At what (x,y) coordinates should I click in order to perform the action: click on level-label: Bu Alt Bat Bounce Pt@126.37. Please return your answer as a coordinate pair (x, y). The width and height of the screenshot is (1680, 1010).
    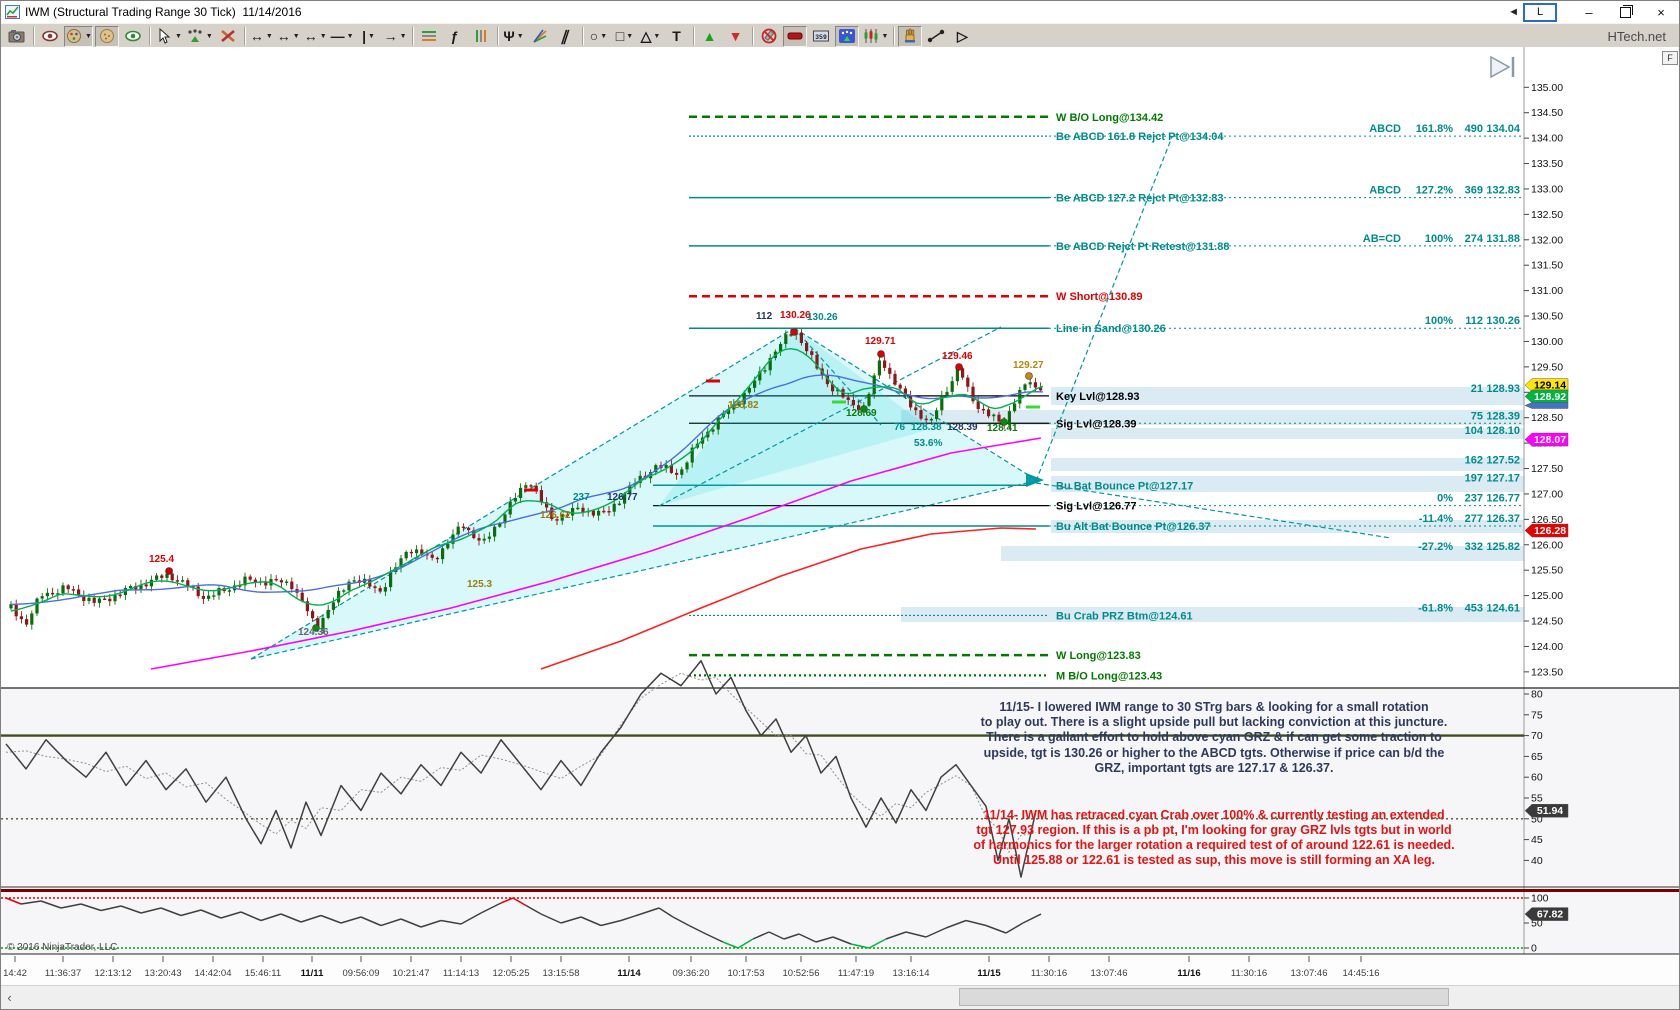
    Looking at the image, I should click on (1133, 527).